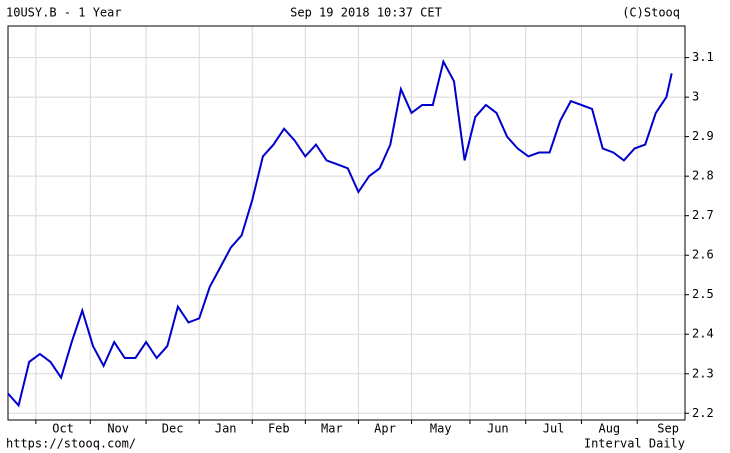  I want to click on y-tick-label: 3.1, so click(703, 57).